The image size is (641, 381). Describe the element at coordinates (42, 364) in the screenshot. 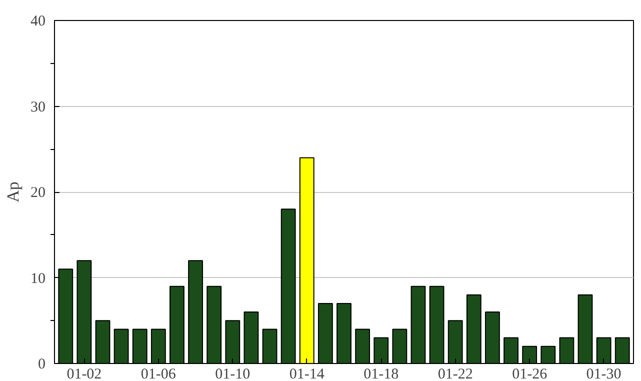

I see `y-tick-label: 0` at that location.